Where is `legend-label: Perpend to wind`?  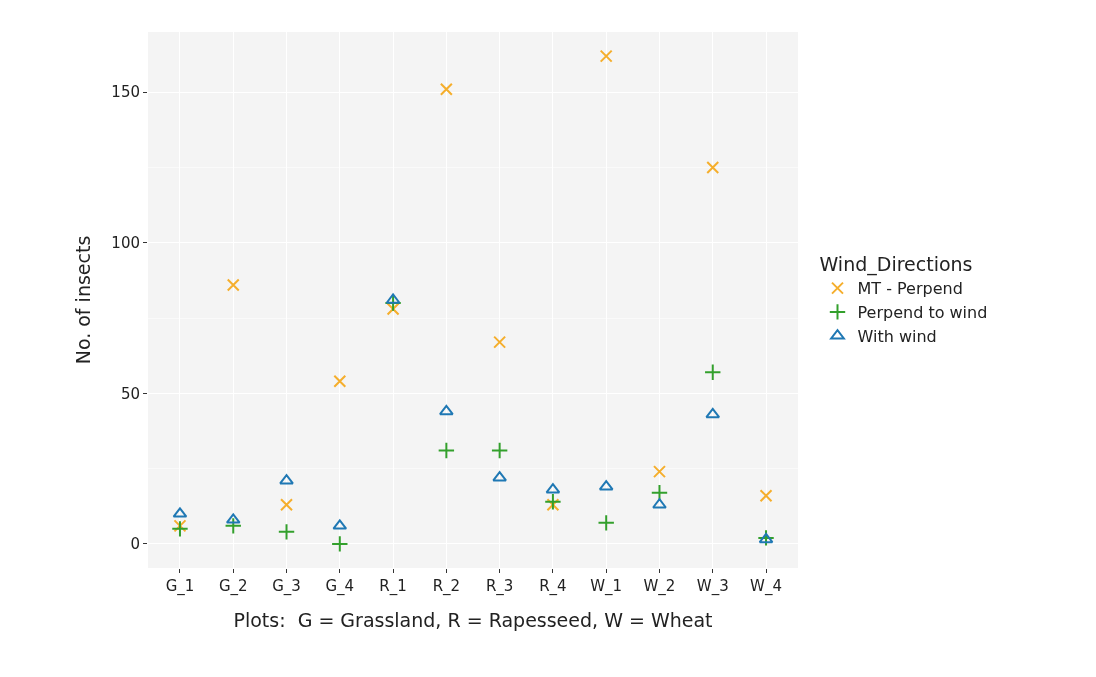
legend-label: Perpend to wind is located at coordinates (922, 313).